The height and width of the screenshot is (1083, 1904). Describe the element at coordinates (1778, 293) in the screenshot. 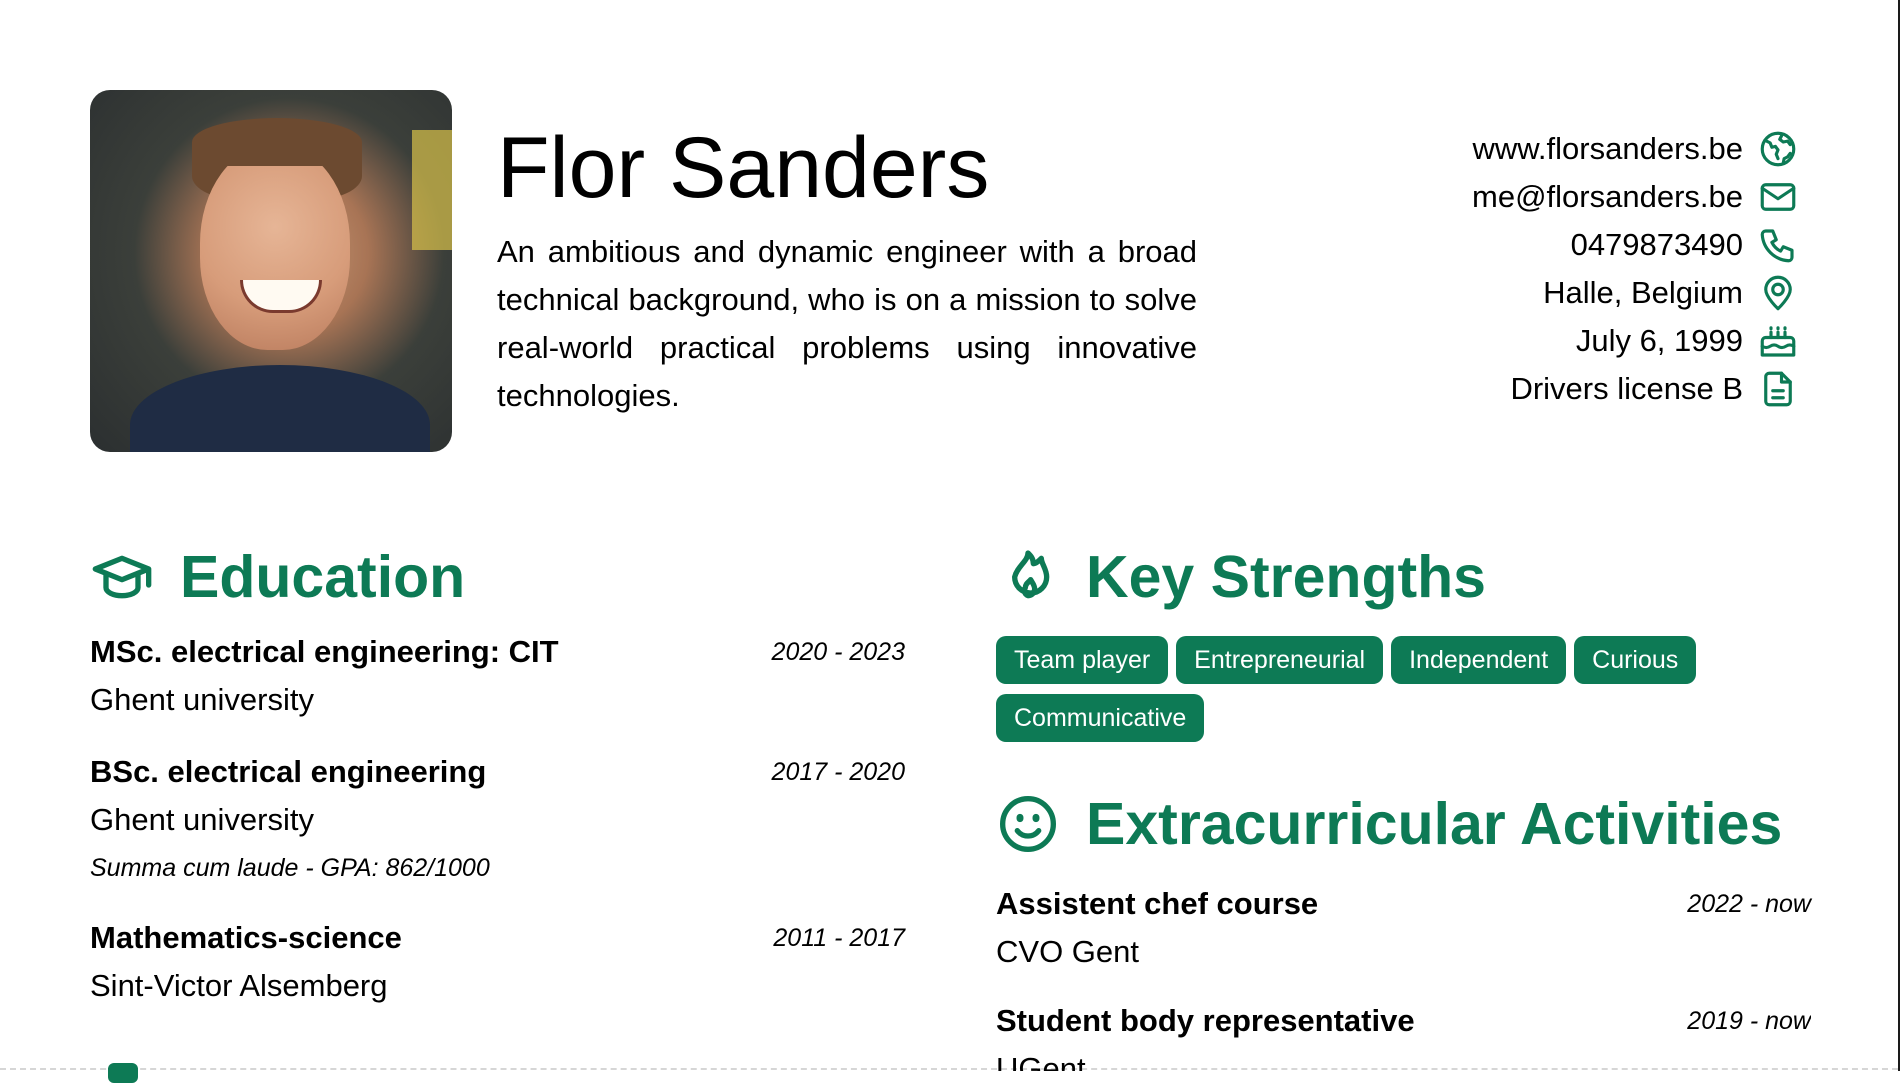

I see `location-pin-icon` at that location.